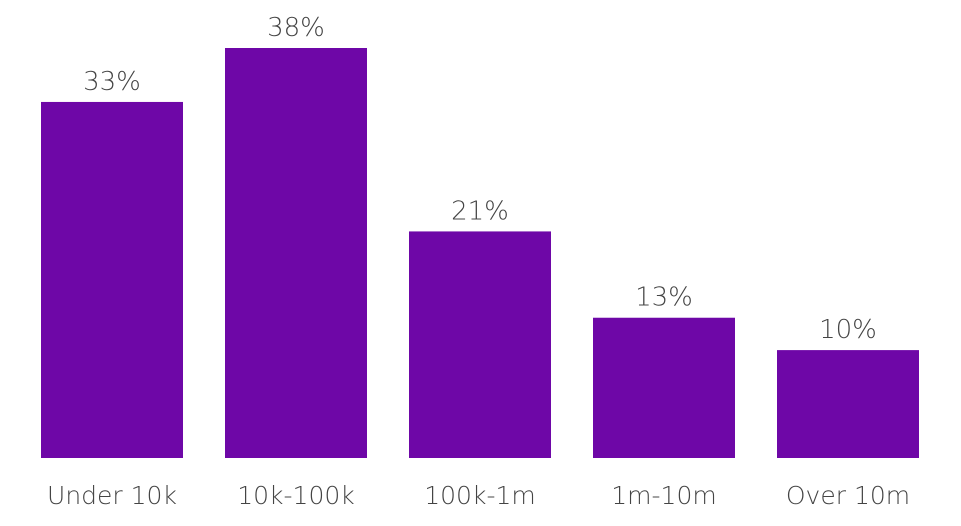 Image resolution: width=961 pixels, height=526 pixels. What do you see at coordinates (112, 495) in the screenshot?
I see `category-label: Under 10k` at bounding box center [112, 495].